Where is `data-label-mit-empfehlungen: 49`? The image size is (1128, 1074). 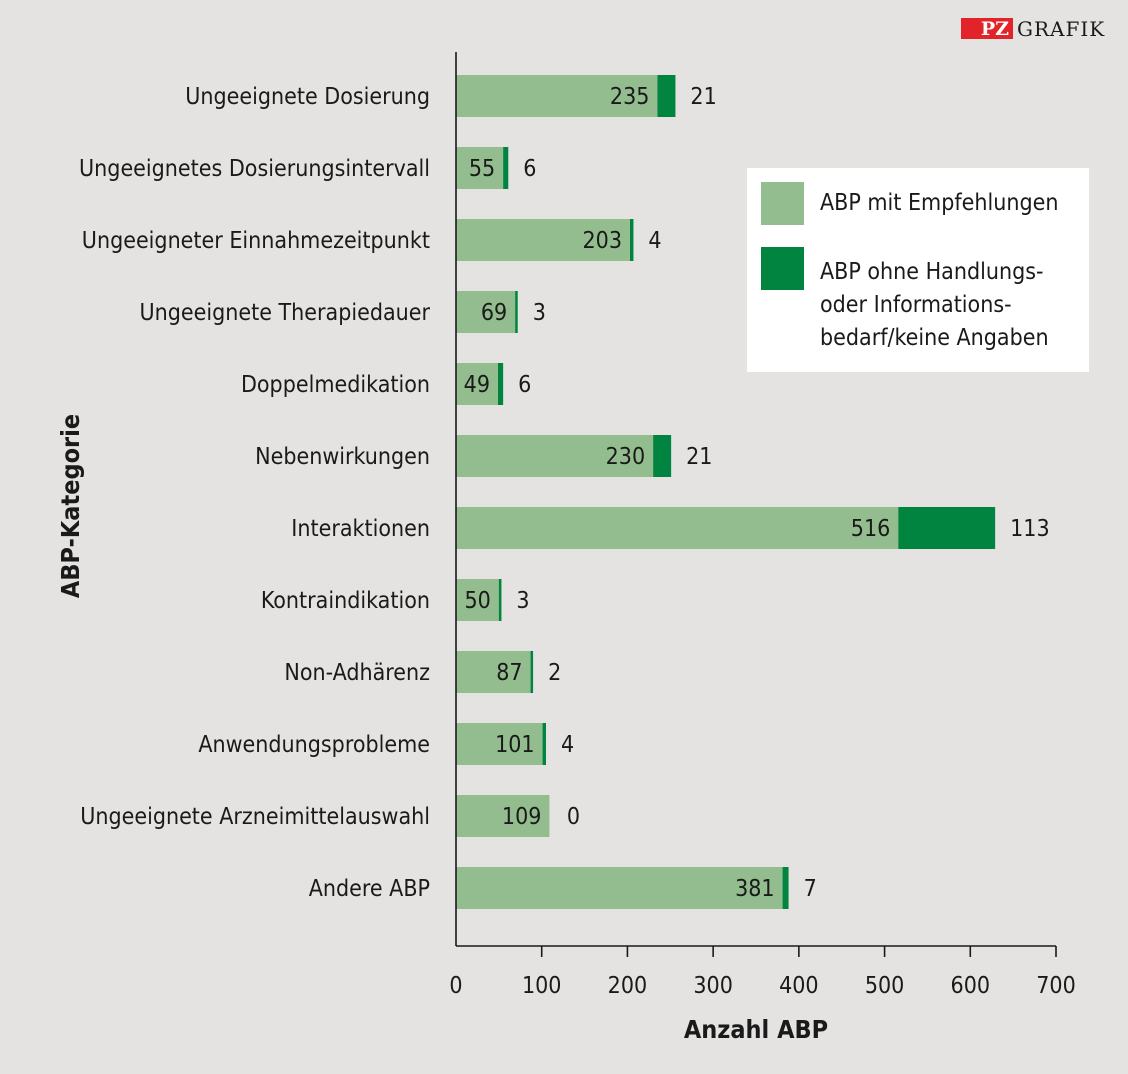 data-label-mit-empfehlungen: 49 is located at coordinates (477, 385).